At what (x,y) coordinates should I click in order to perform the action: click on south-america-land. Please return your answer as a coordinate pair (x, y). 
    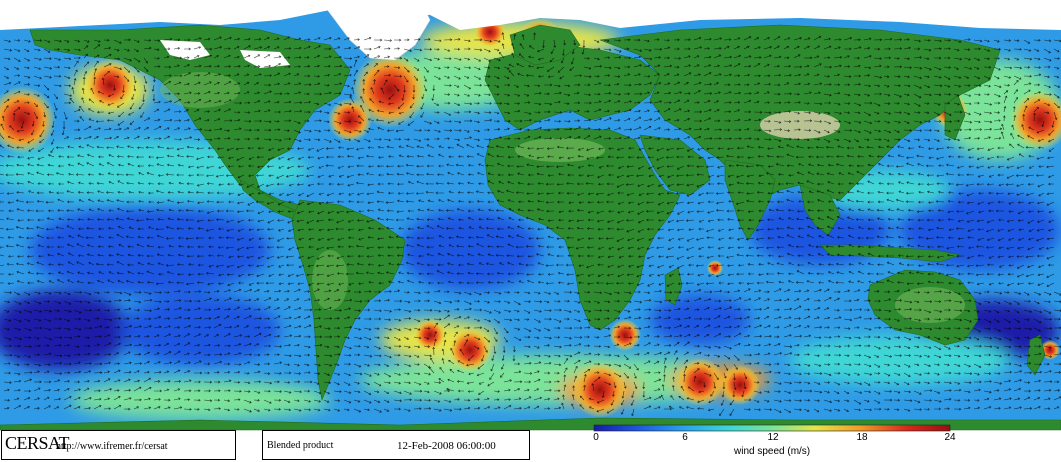
    Looking at the image, I should click on (348, 300).